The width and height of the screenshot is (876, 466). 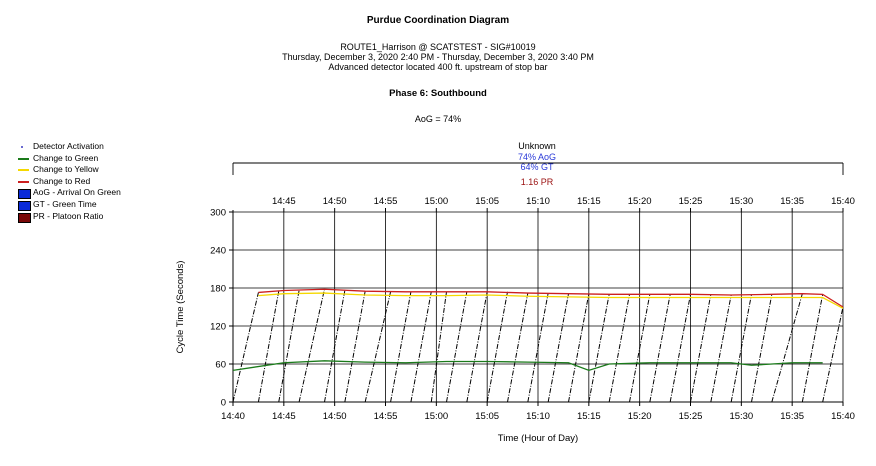 I want to click on series-lines, so click(x=538, y=330).